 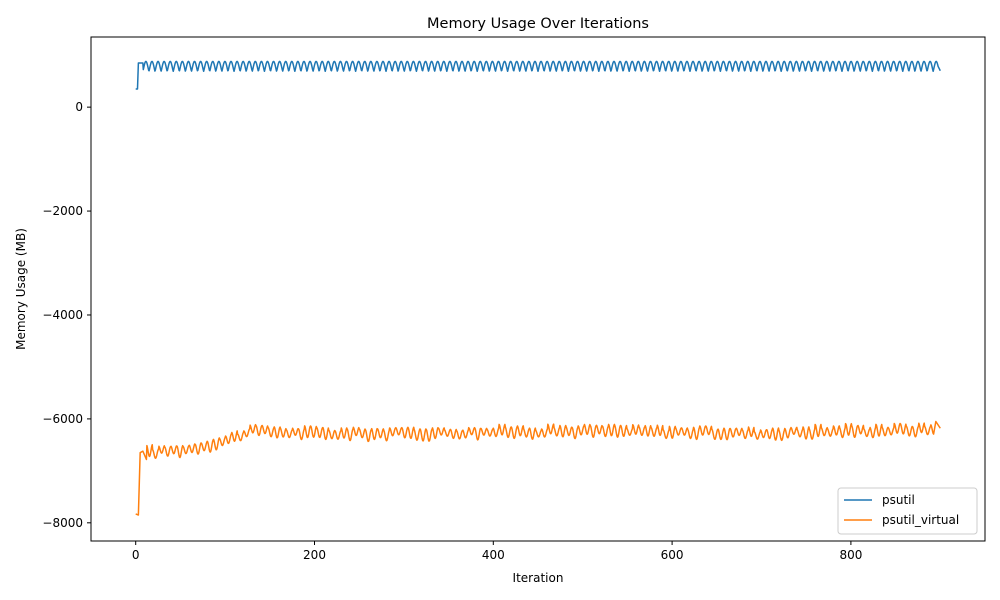 I want to click on y-axis-ticks: 0 −2000 −4000 −6000 −8000, so click(x=66, y=315).